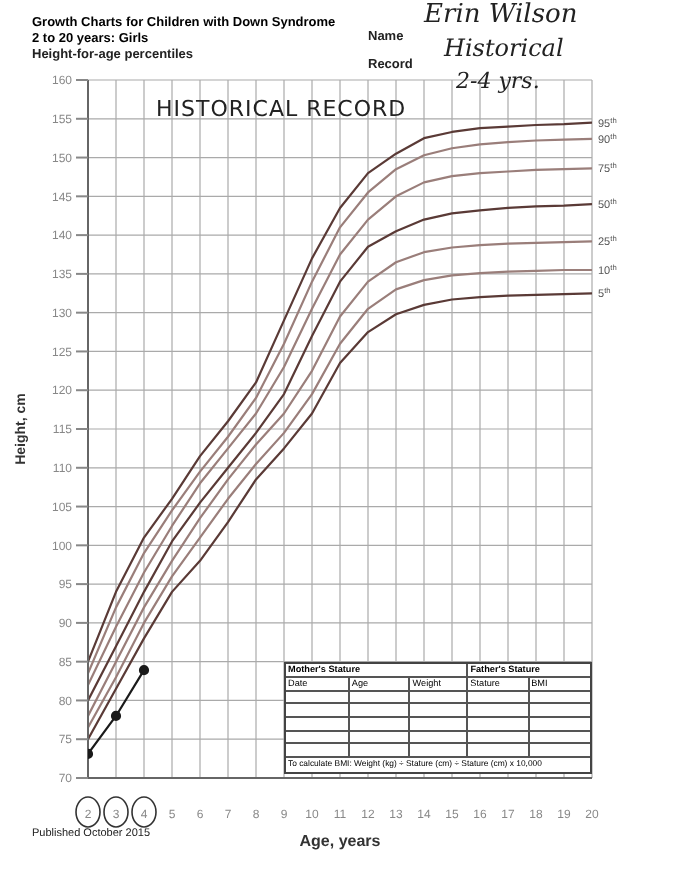 This screenshot has width=676, height=890. Describe the element at coordinates (501, 15) in the screenshot. I see `text: Erin Wilson` at that location.